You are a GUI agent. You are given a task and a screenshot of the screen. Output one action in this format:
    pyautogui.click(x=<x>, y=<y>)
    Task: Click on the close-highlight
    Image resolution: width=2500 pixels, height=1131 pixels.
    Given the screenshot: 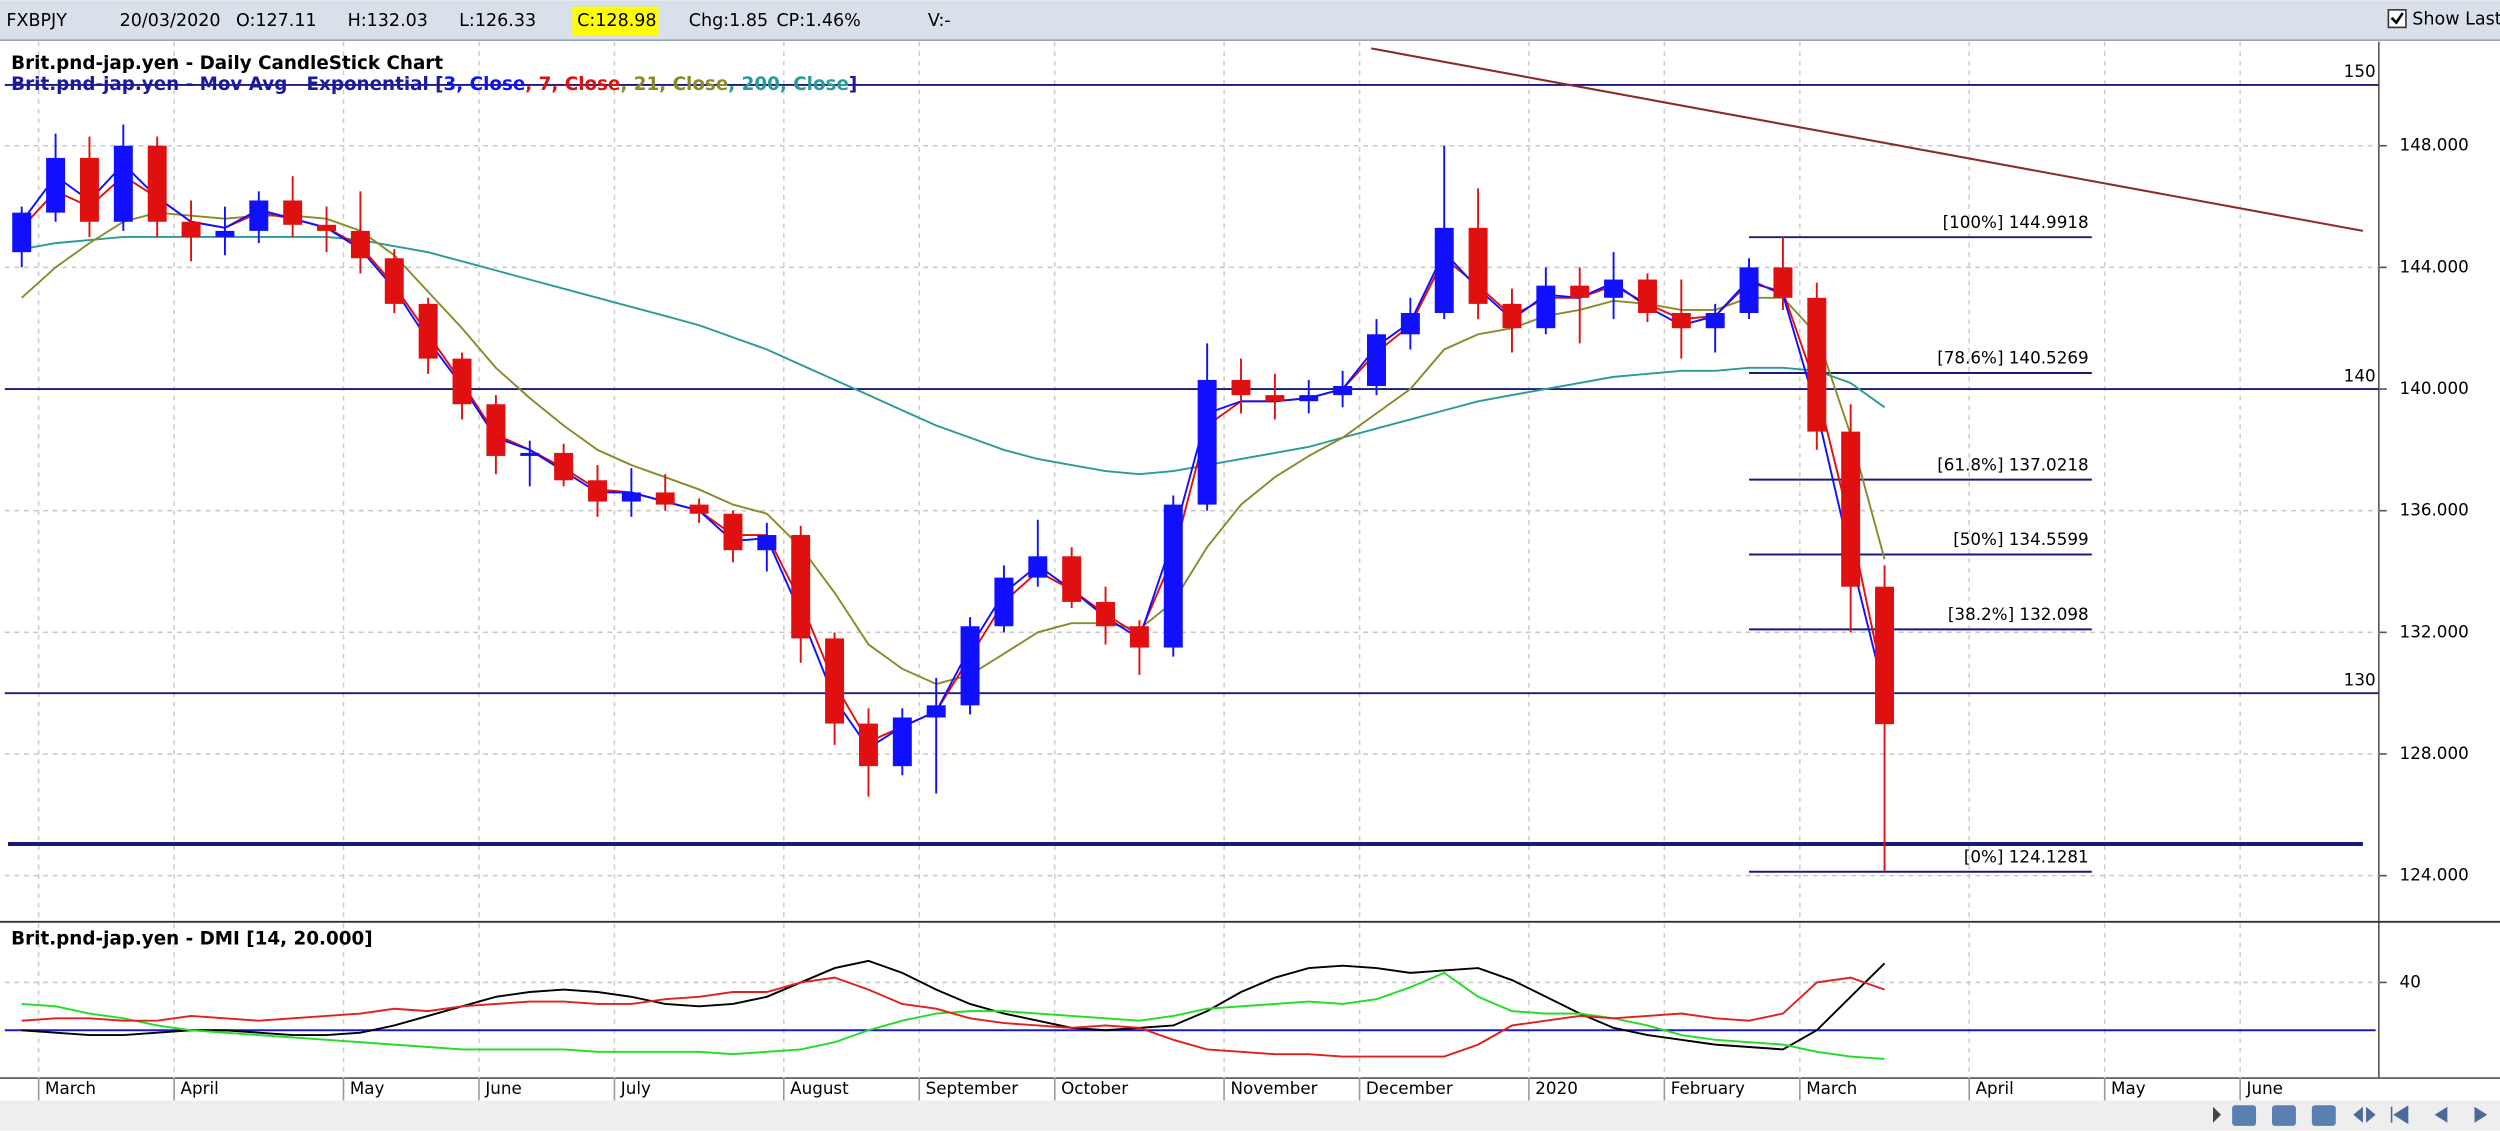 What is the action you would take?
    pyautogui.click(x=615, y=21)
    